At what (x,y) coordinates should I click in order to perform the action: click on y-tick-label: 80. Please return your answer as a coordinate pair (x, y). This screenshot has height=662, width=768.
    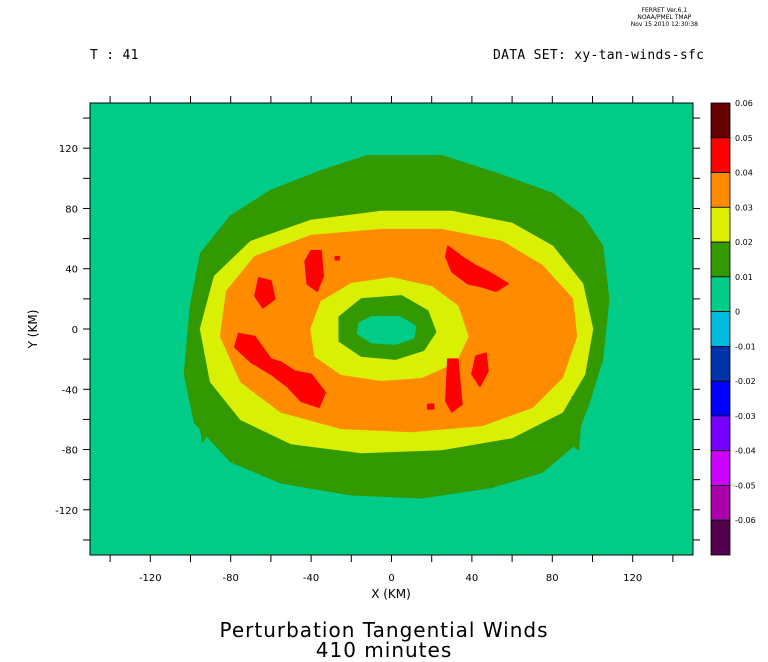
    Looking at the image, I should click on (71, 209).